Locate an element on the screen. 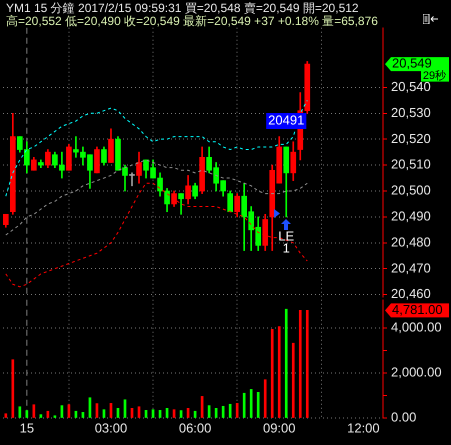 This screenshot has width=451, height=445. y-tick-label: 2,000.00 is located at coordinates (416, 372).